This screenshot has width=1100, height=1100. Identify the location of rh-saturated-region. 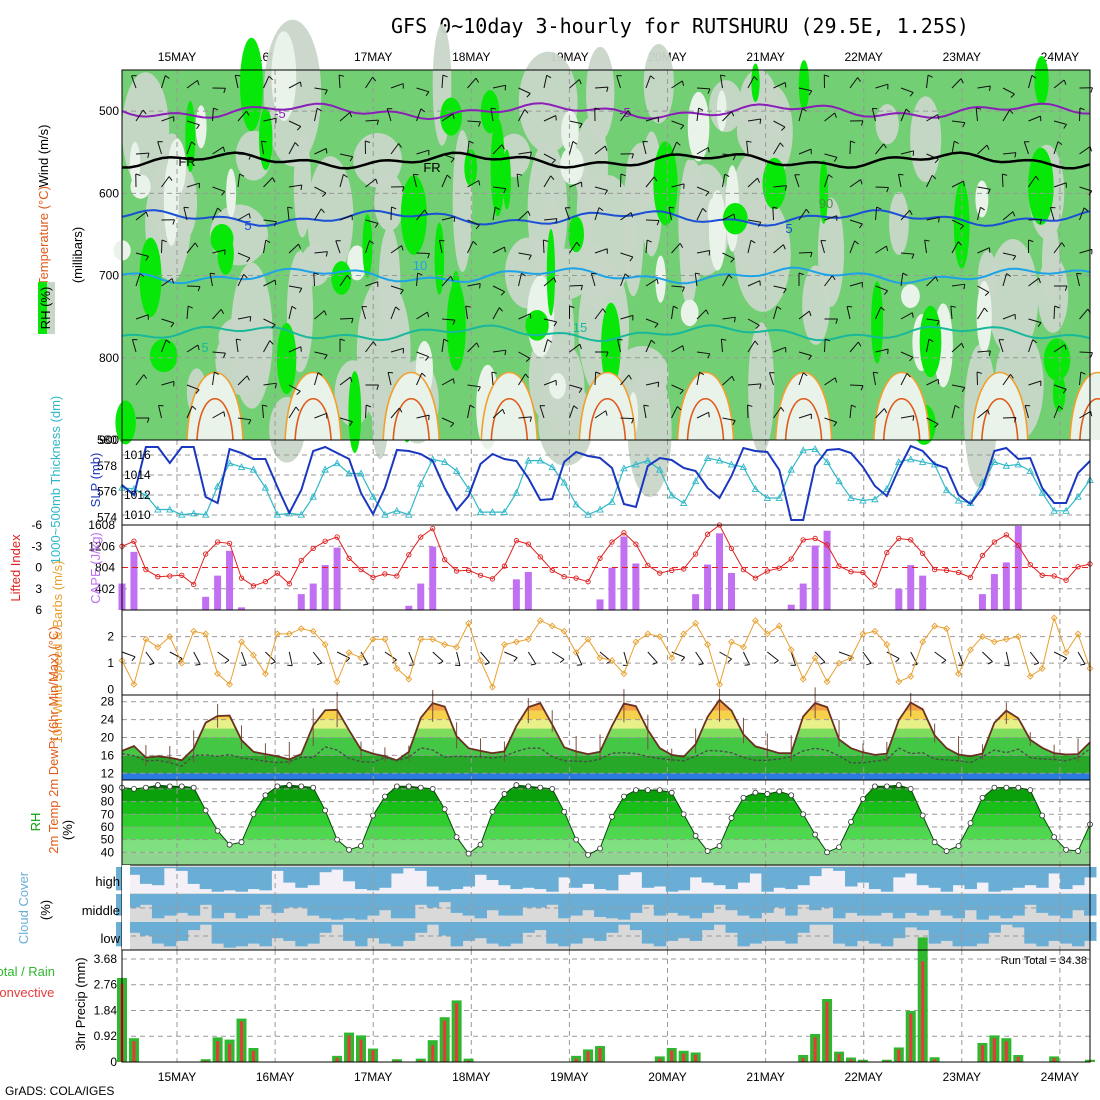
(1057, 359).